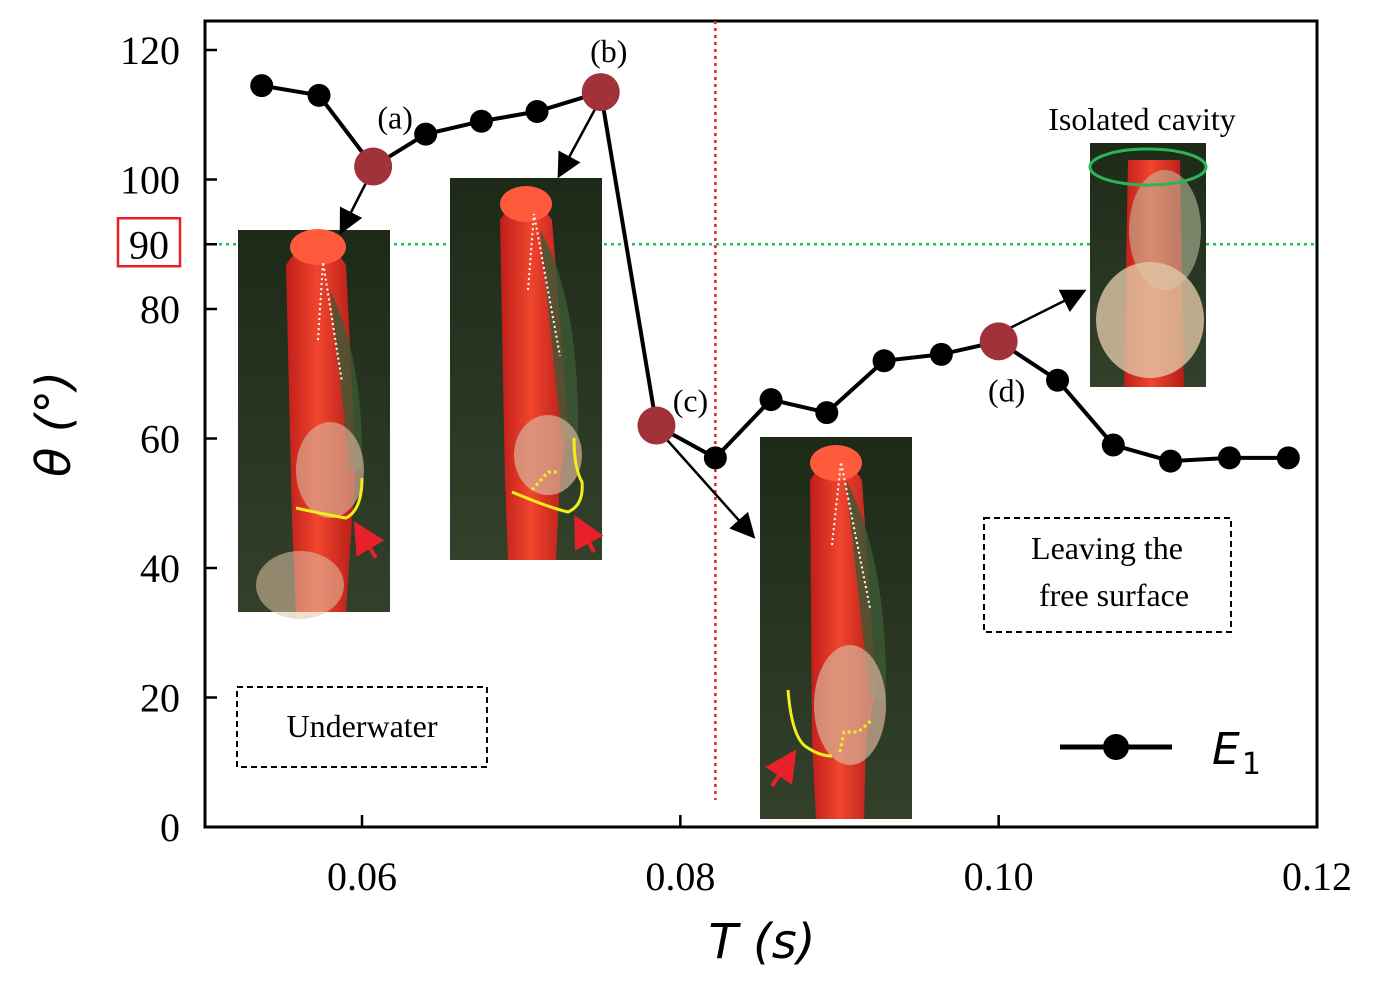  I want to click on y-tick-label: 100, so click(150, 180).